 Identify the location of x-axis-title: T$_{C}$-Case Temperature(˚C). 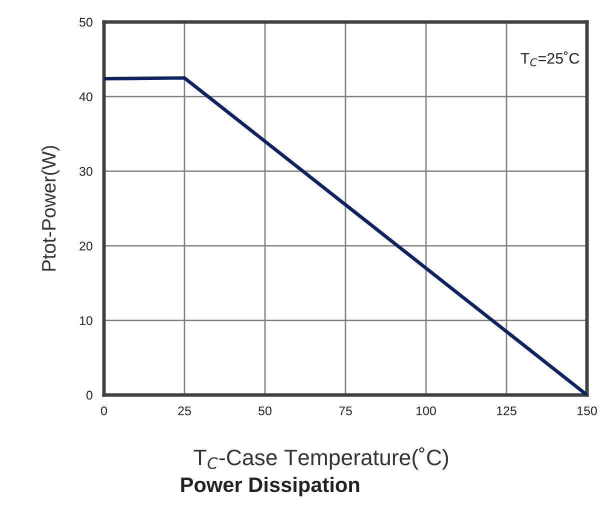
(321, 458).